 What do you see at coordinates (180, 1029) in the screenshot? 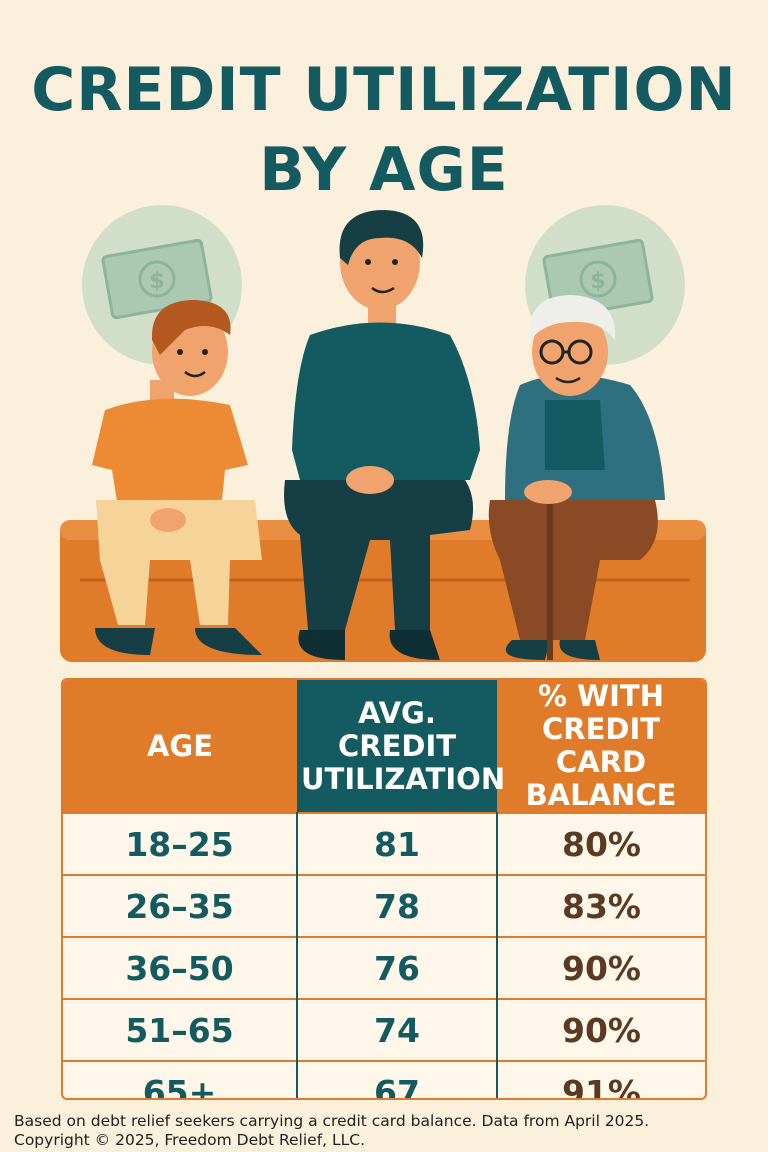
I see `age-cell: 51–65` at bounding box center [180, 1029].